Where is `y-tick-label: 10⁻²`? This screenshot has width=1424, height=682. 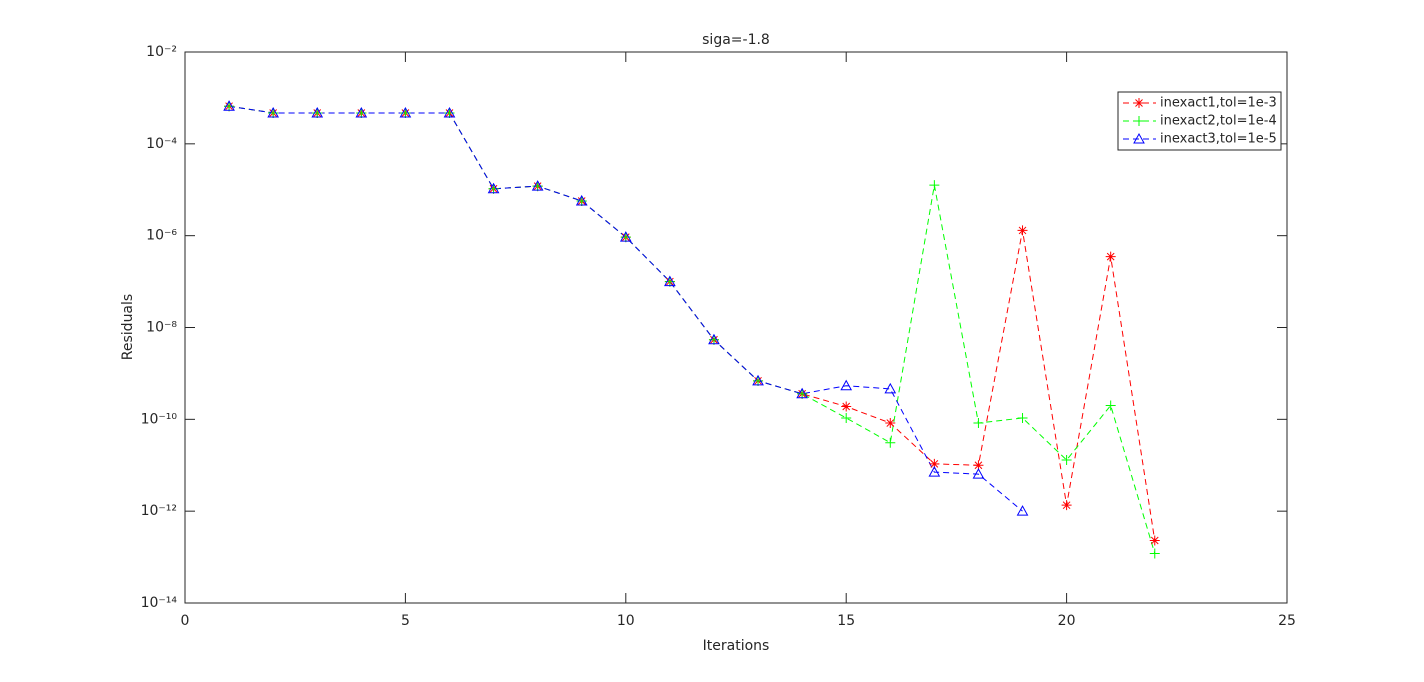
y-tick-label: 10⁻² is located at coordinates (161, 52).